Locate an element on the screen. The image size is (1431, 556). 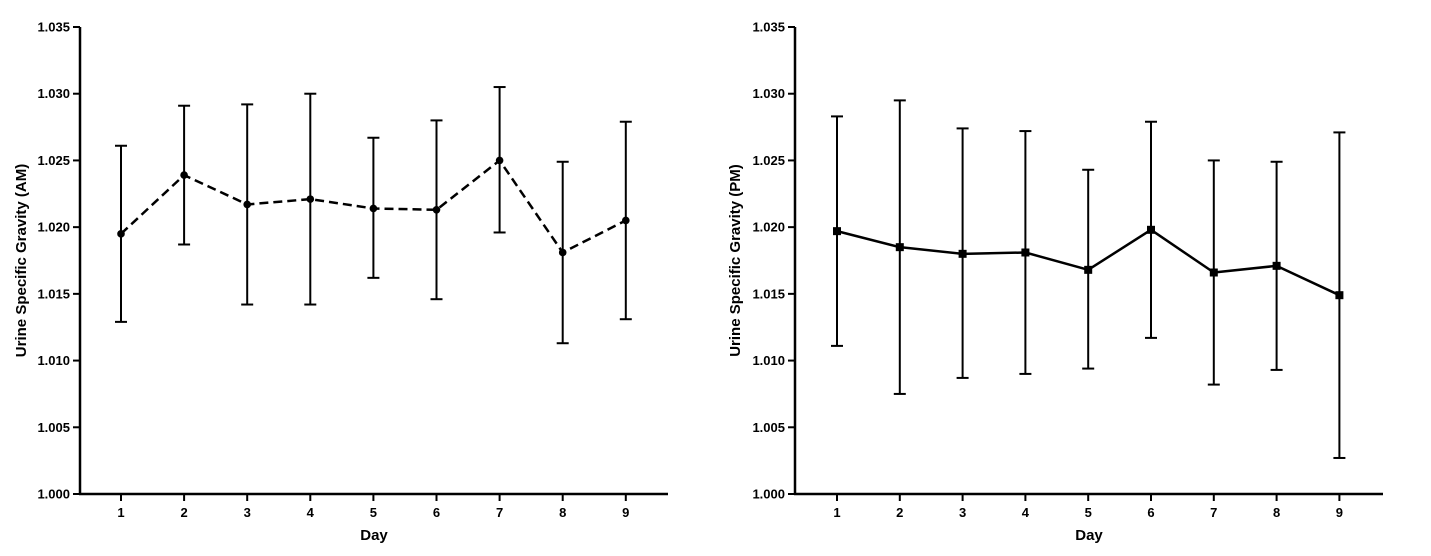
y-axis-title: Urine Specific Gravity (PM) is located at coordinates (735, 260).